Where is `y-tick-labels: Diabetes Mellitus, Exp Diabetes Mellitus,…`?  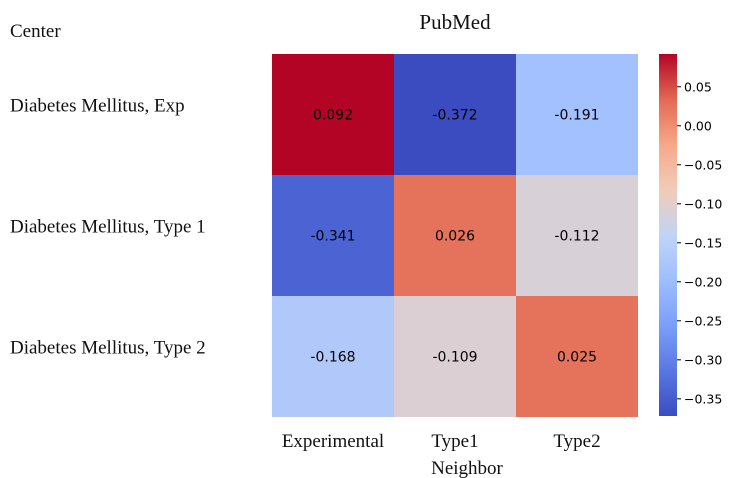 y-tick-labels: Diabetes Mellitus, Exp Diabetes Mellitus,… is located at coordinates (108, 227).